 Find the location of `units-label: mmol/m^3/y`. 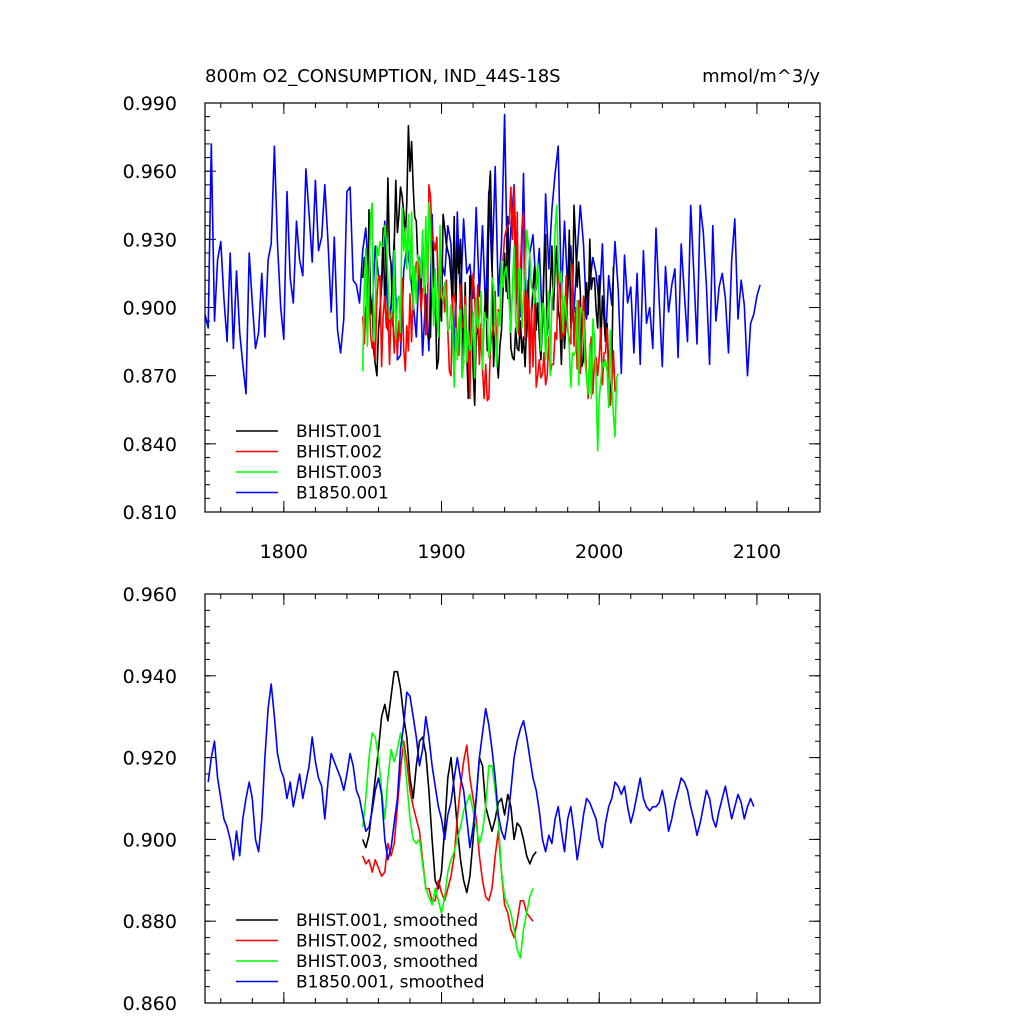

units-label: mmol/m^3/y is located at coordinates (761, 76).